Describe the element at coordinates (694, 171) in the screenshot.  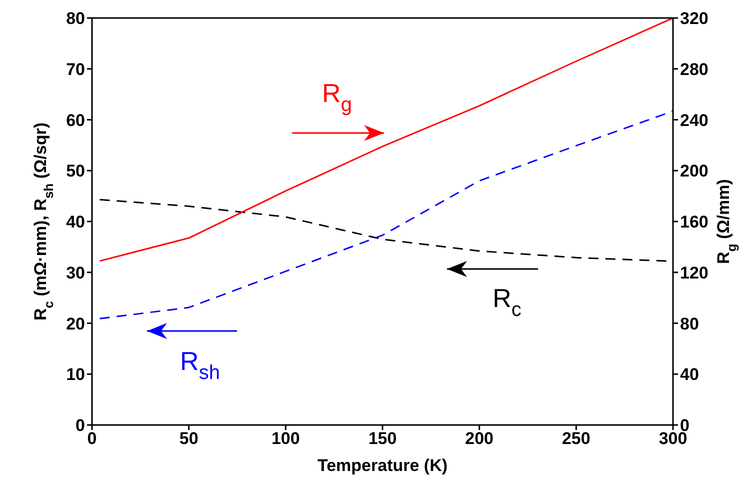
I see `y2-tick-label: 200` at that location.